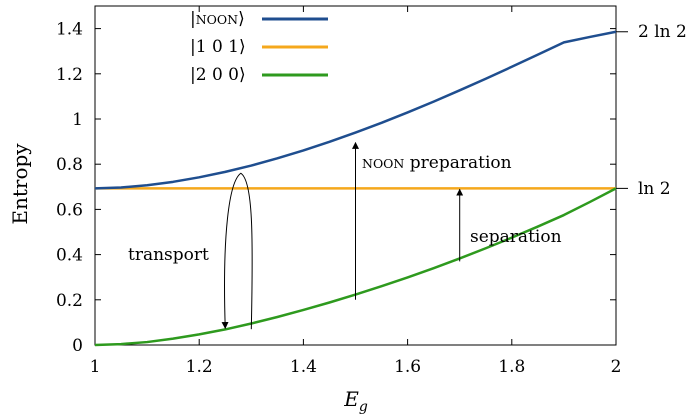 This screenshot has height=414, width=692. Describe the element at coordinates (77, 346) in the screenshot. I see `y-tick-label: 0` at that location.